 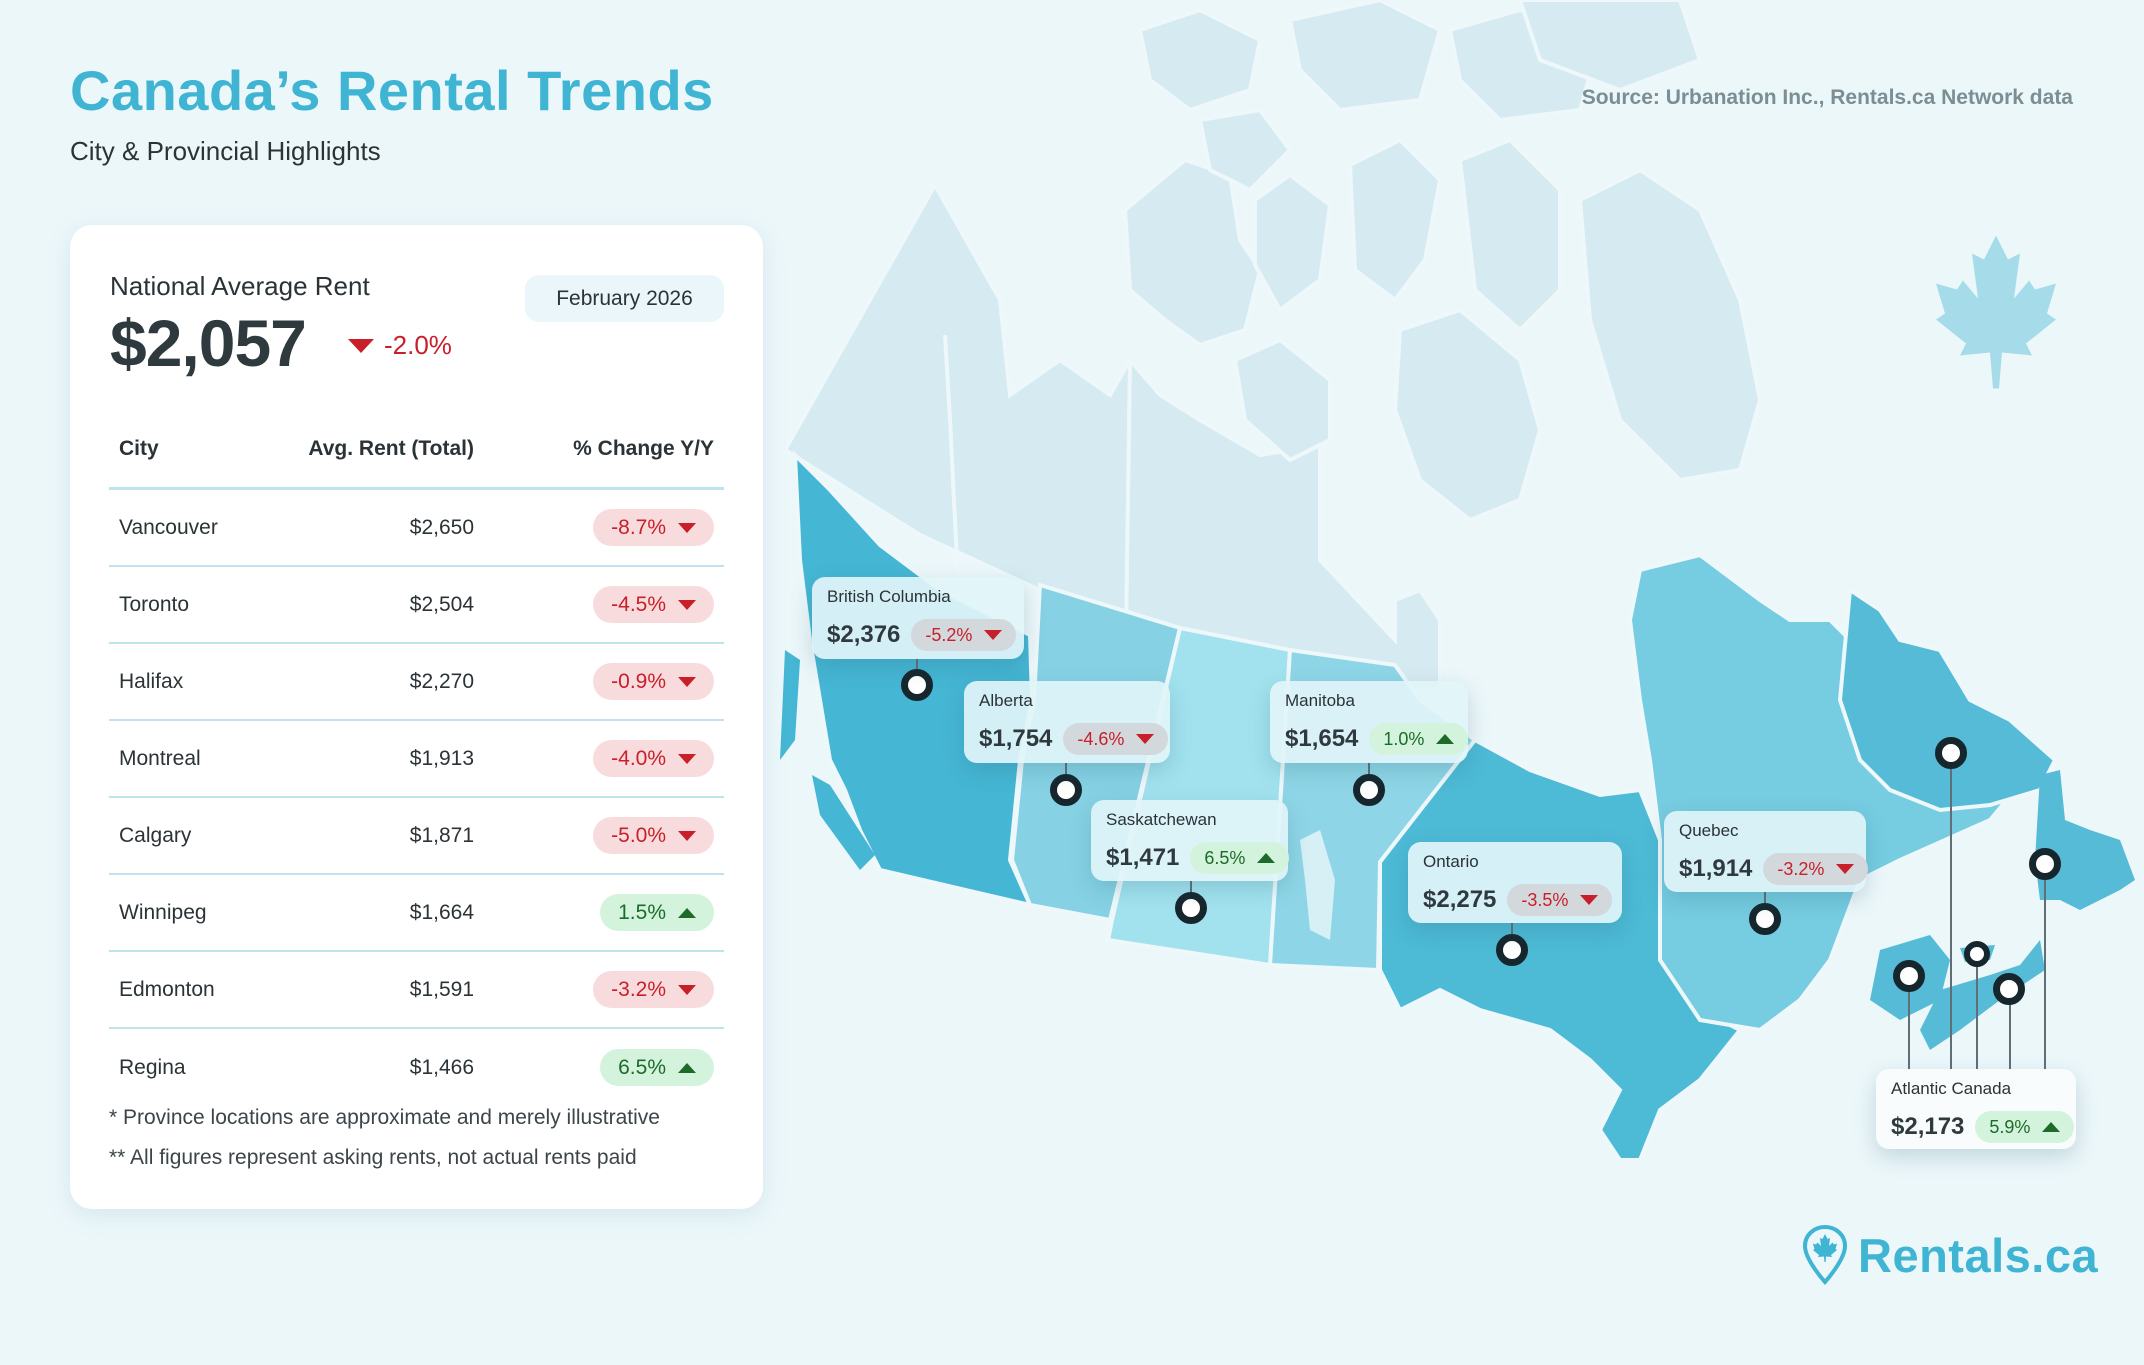 I want to click on change-badge: 5.9%, so click(x=2025, y=1127).